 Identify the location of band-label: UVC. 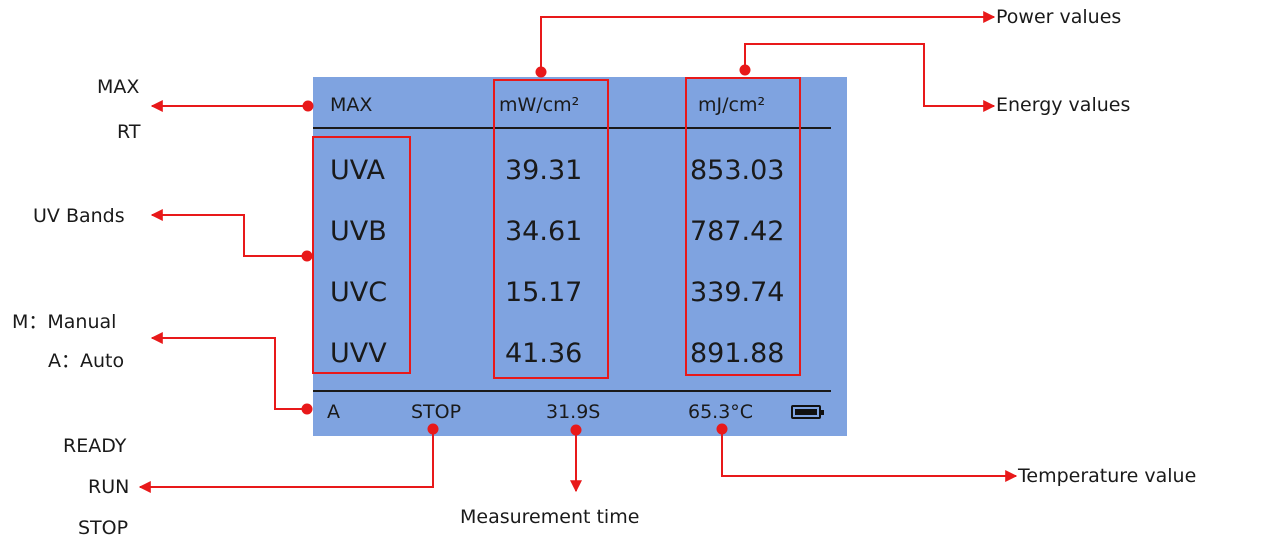
(359, 292).